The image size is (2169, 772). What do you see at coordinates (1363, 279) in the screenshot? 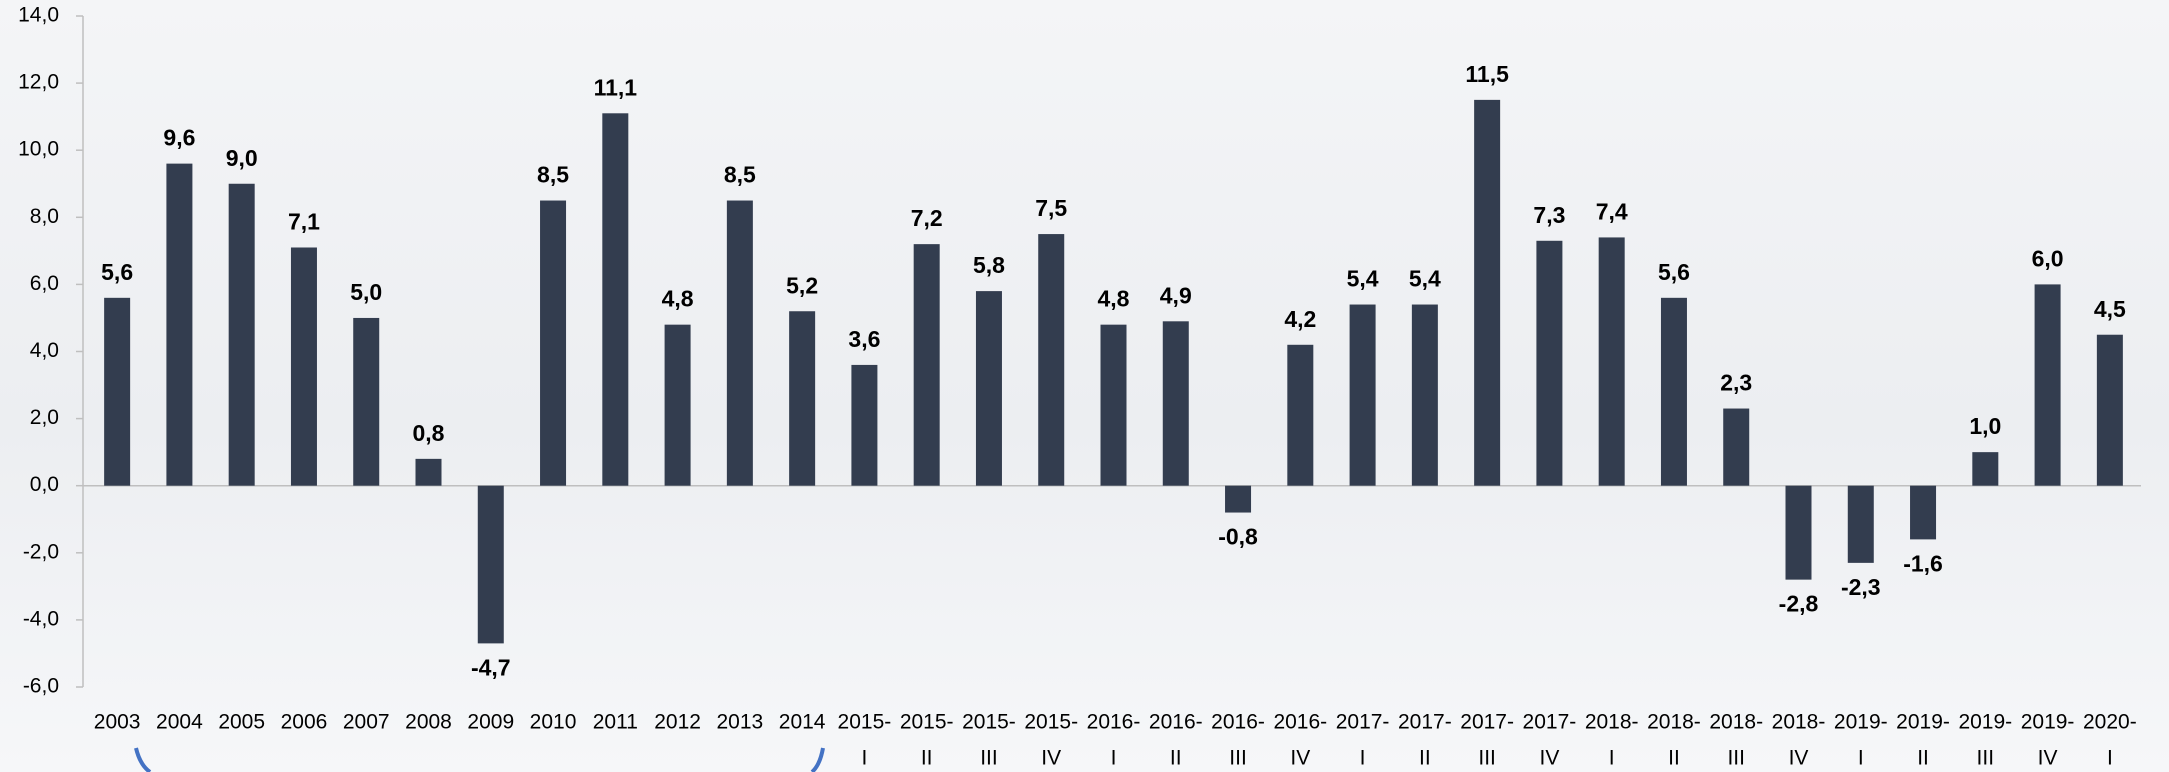
I see `value-label: 5,4` at bounding box center [1363, 279].